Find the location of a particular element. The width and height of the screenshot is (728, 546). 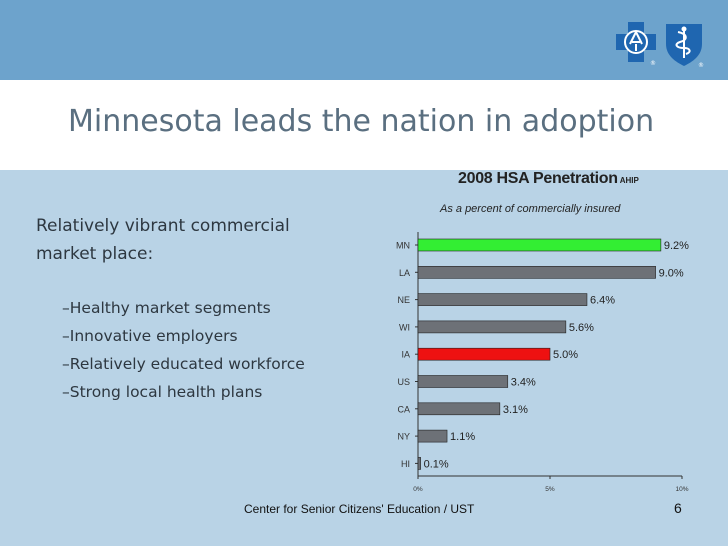

category-label: NY is located at coordinates (403, 437).